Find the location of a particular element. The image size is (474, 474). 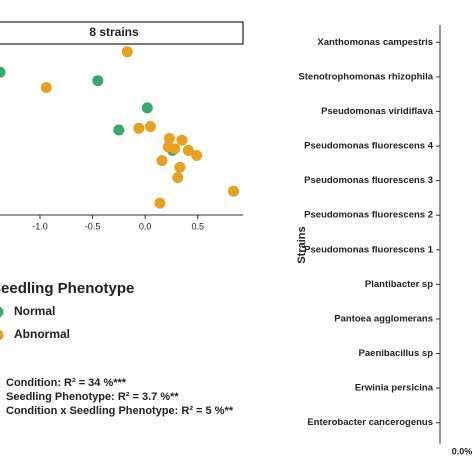

y-tick-label: Pseudomonas viridiflava is located at coordinates (377, 111).